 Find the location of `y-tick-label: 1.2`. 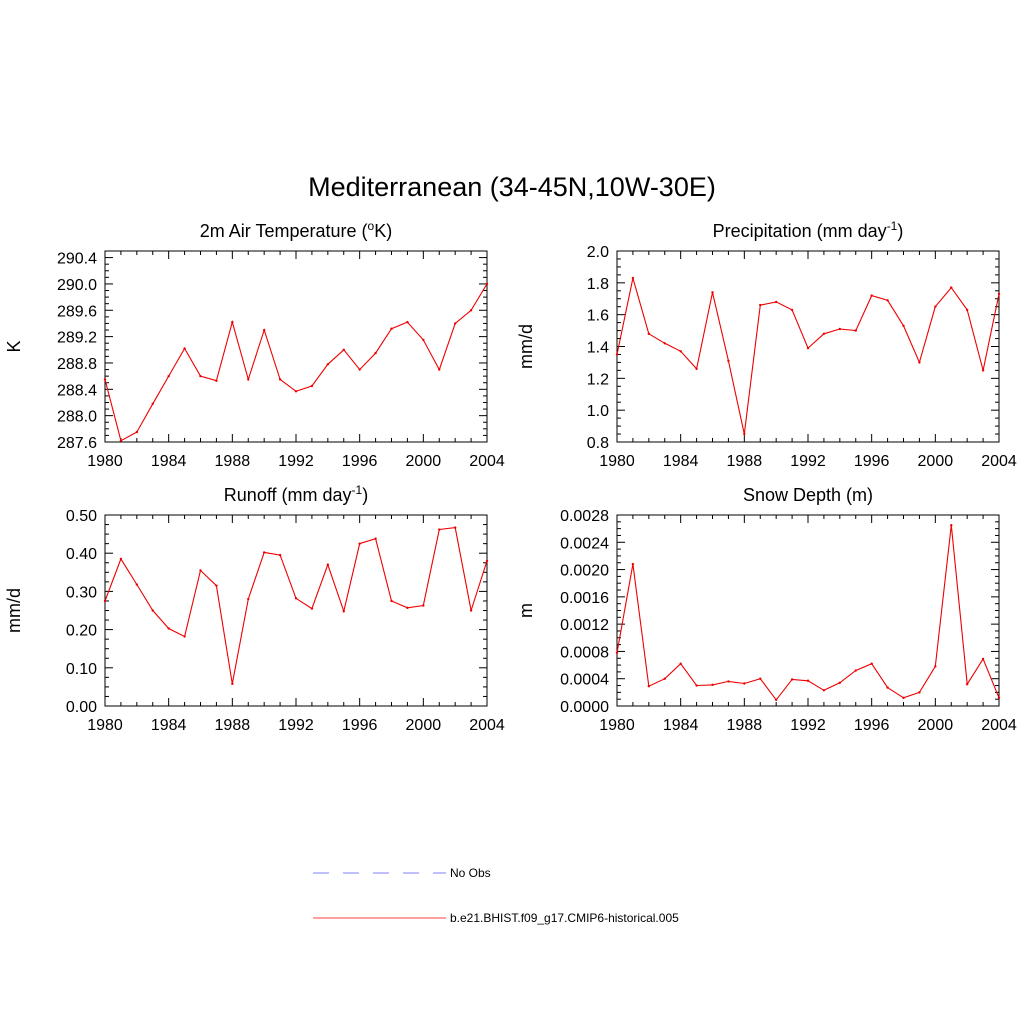

y-tick-label: 1.2 is located at coordinates (598, 379).